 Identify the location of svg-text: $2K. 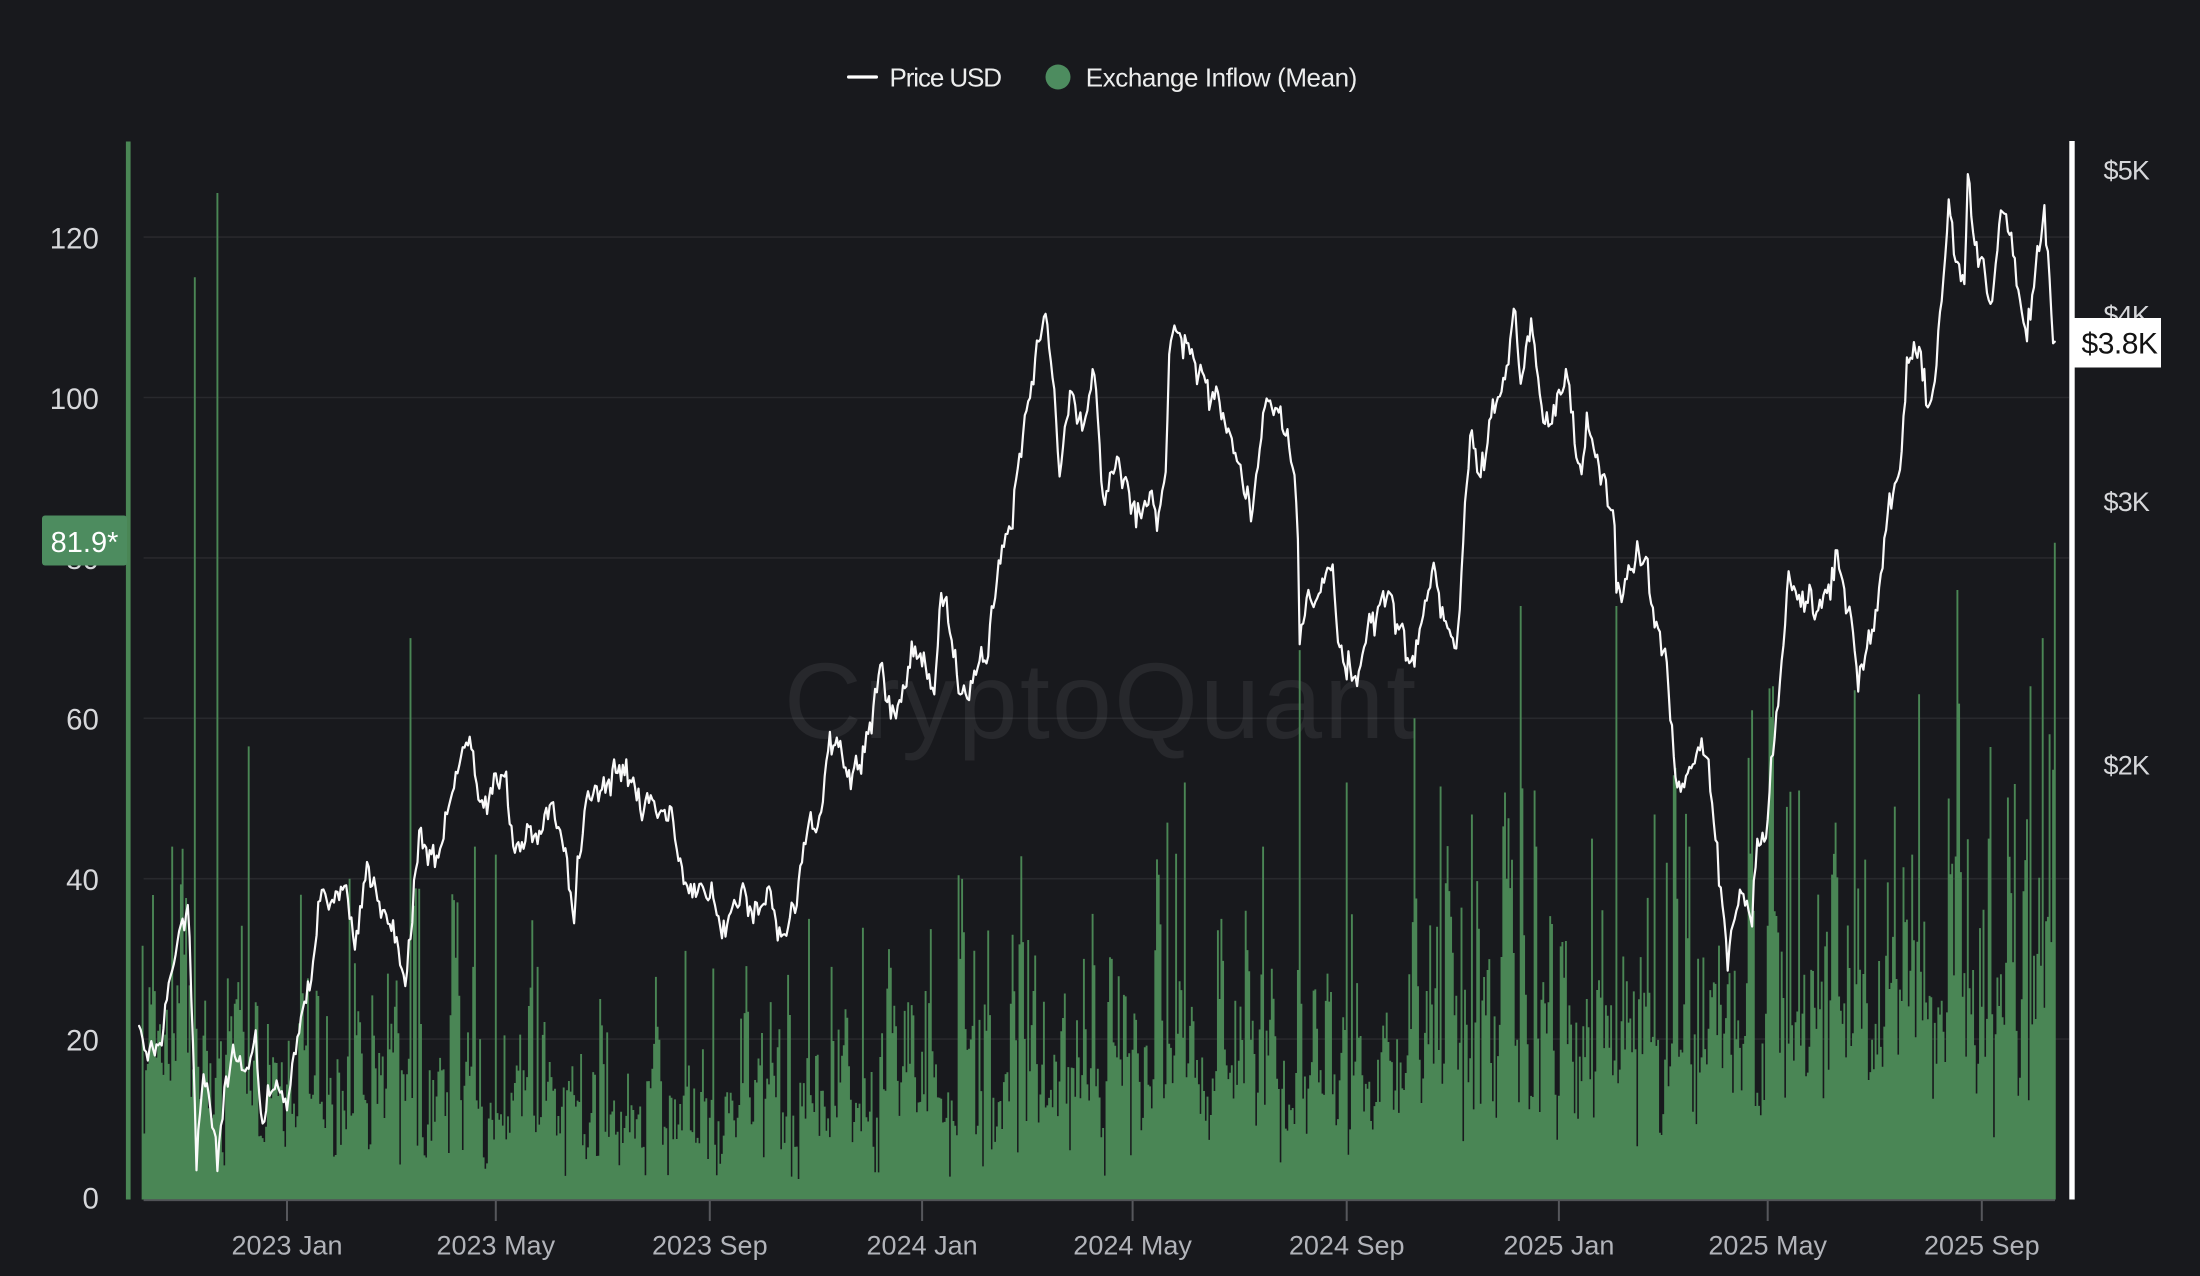
(2127, 765).